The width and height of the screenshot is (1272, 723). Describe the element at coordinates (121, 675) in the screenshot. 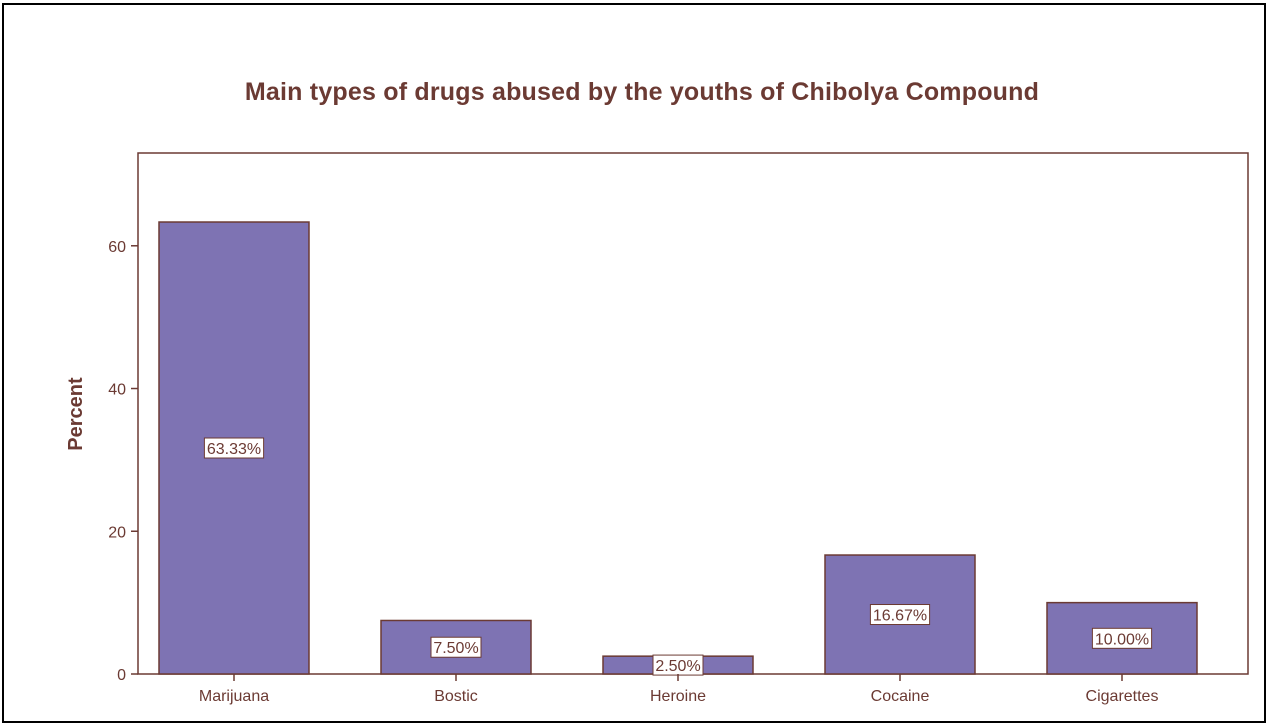

I see `y-tick-label: 0` at that location.